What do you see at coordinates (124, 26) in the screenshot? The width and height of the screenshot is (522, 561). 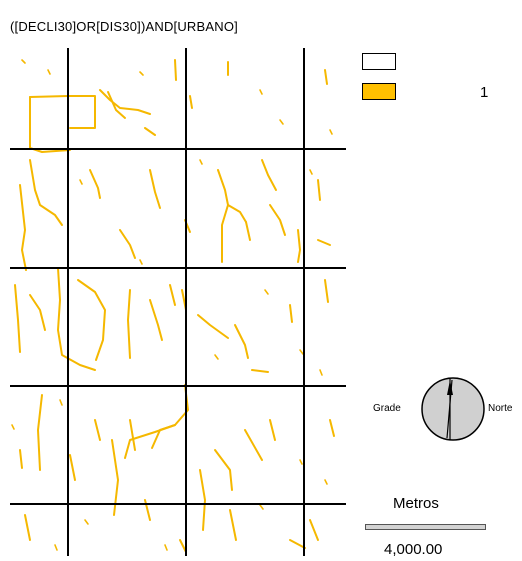 I see `map-title: ([DECLI30]OR[DIS30])AND[URBANO]` at bounding box center [124, 26].